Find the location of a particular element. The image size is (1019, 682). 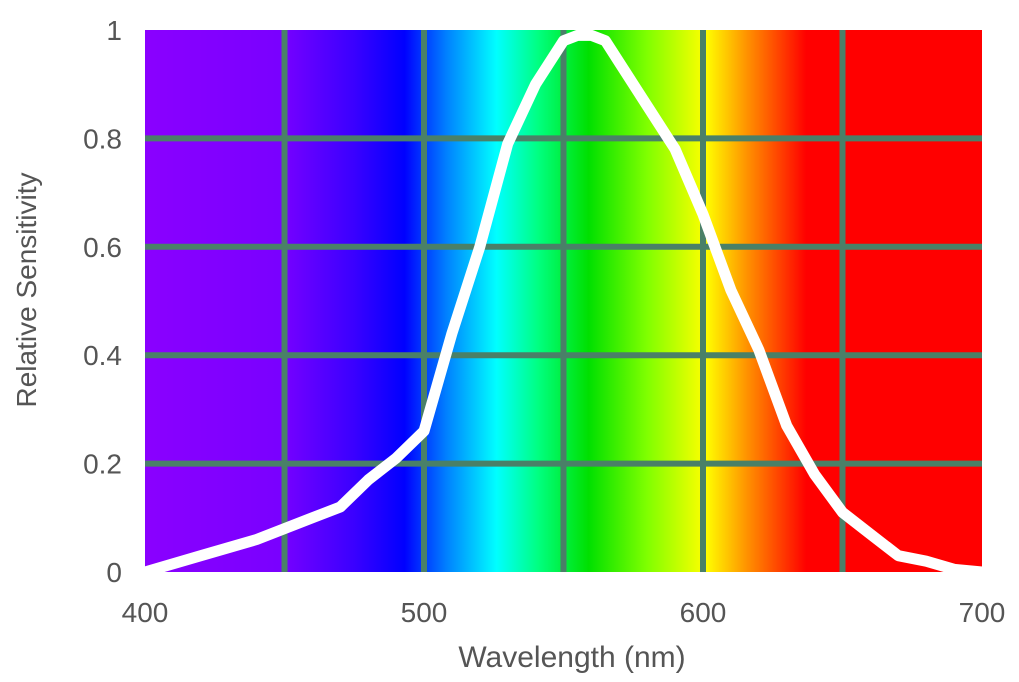

x-tick-labels: 400 500 600 700 is located at coordinates (564, 612).